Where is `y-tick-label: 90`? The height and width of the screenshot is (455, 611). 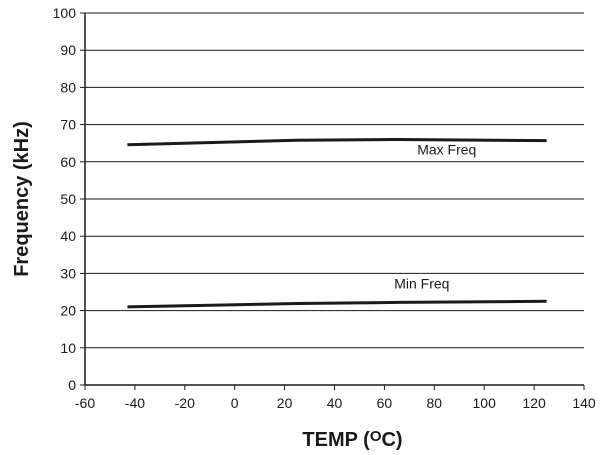
y-tick-label: 90 is located at coordinates (68, 50).